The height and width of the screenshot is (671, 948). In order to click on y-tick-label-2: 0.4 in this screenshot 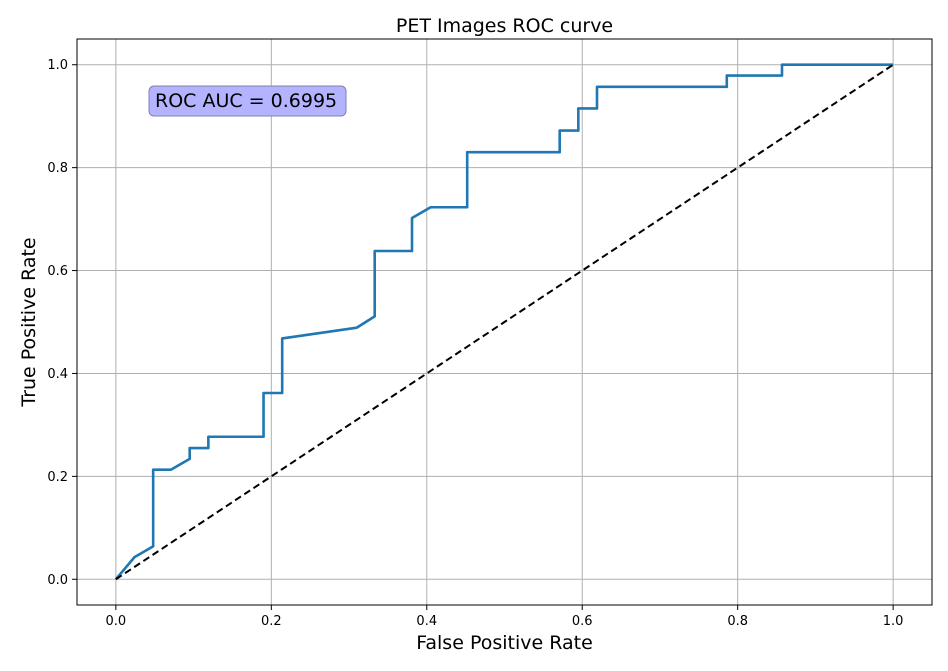, I will do `click(57, 374)`.